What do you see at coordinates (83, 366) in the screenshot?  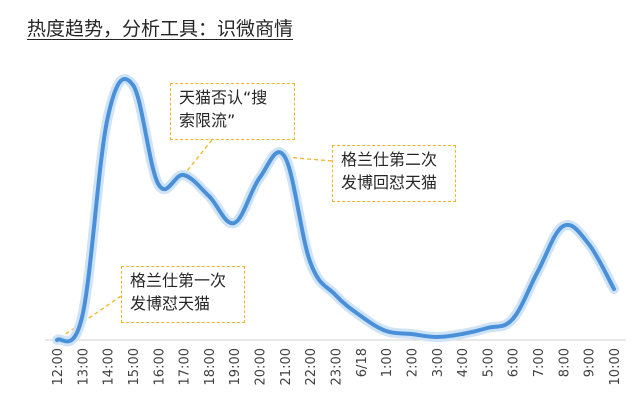 I see `x-tick-label: 13:00` at bounding box center [83, 366].